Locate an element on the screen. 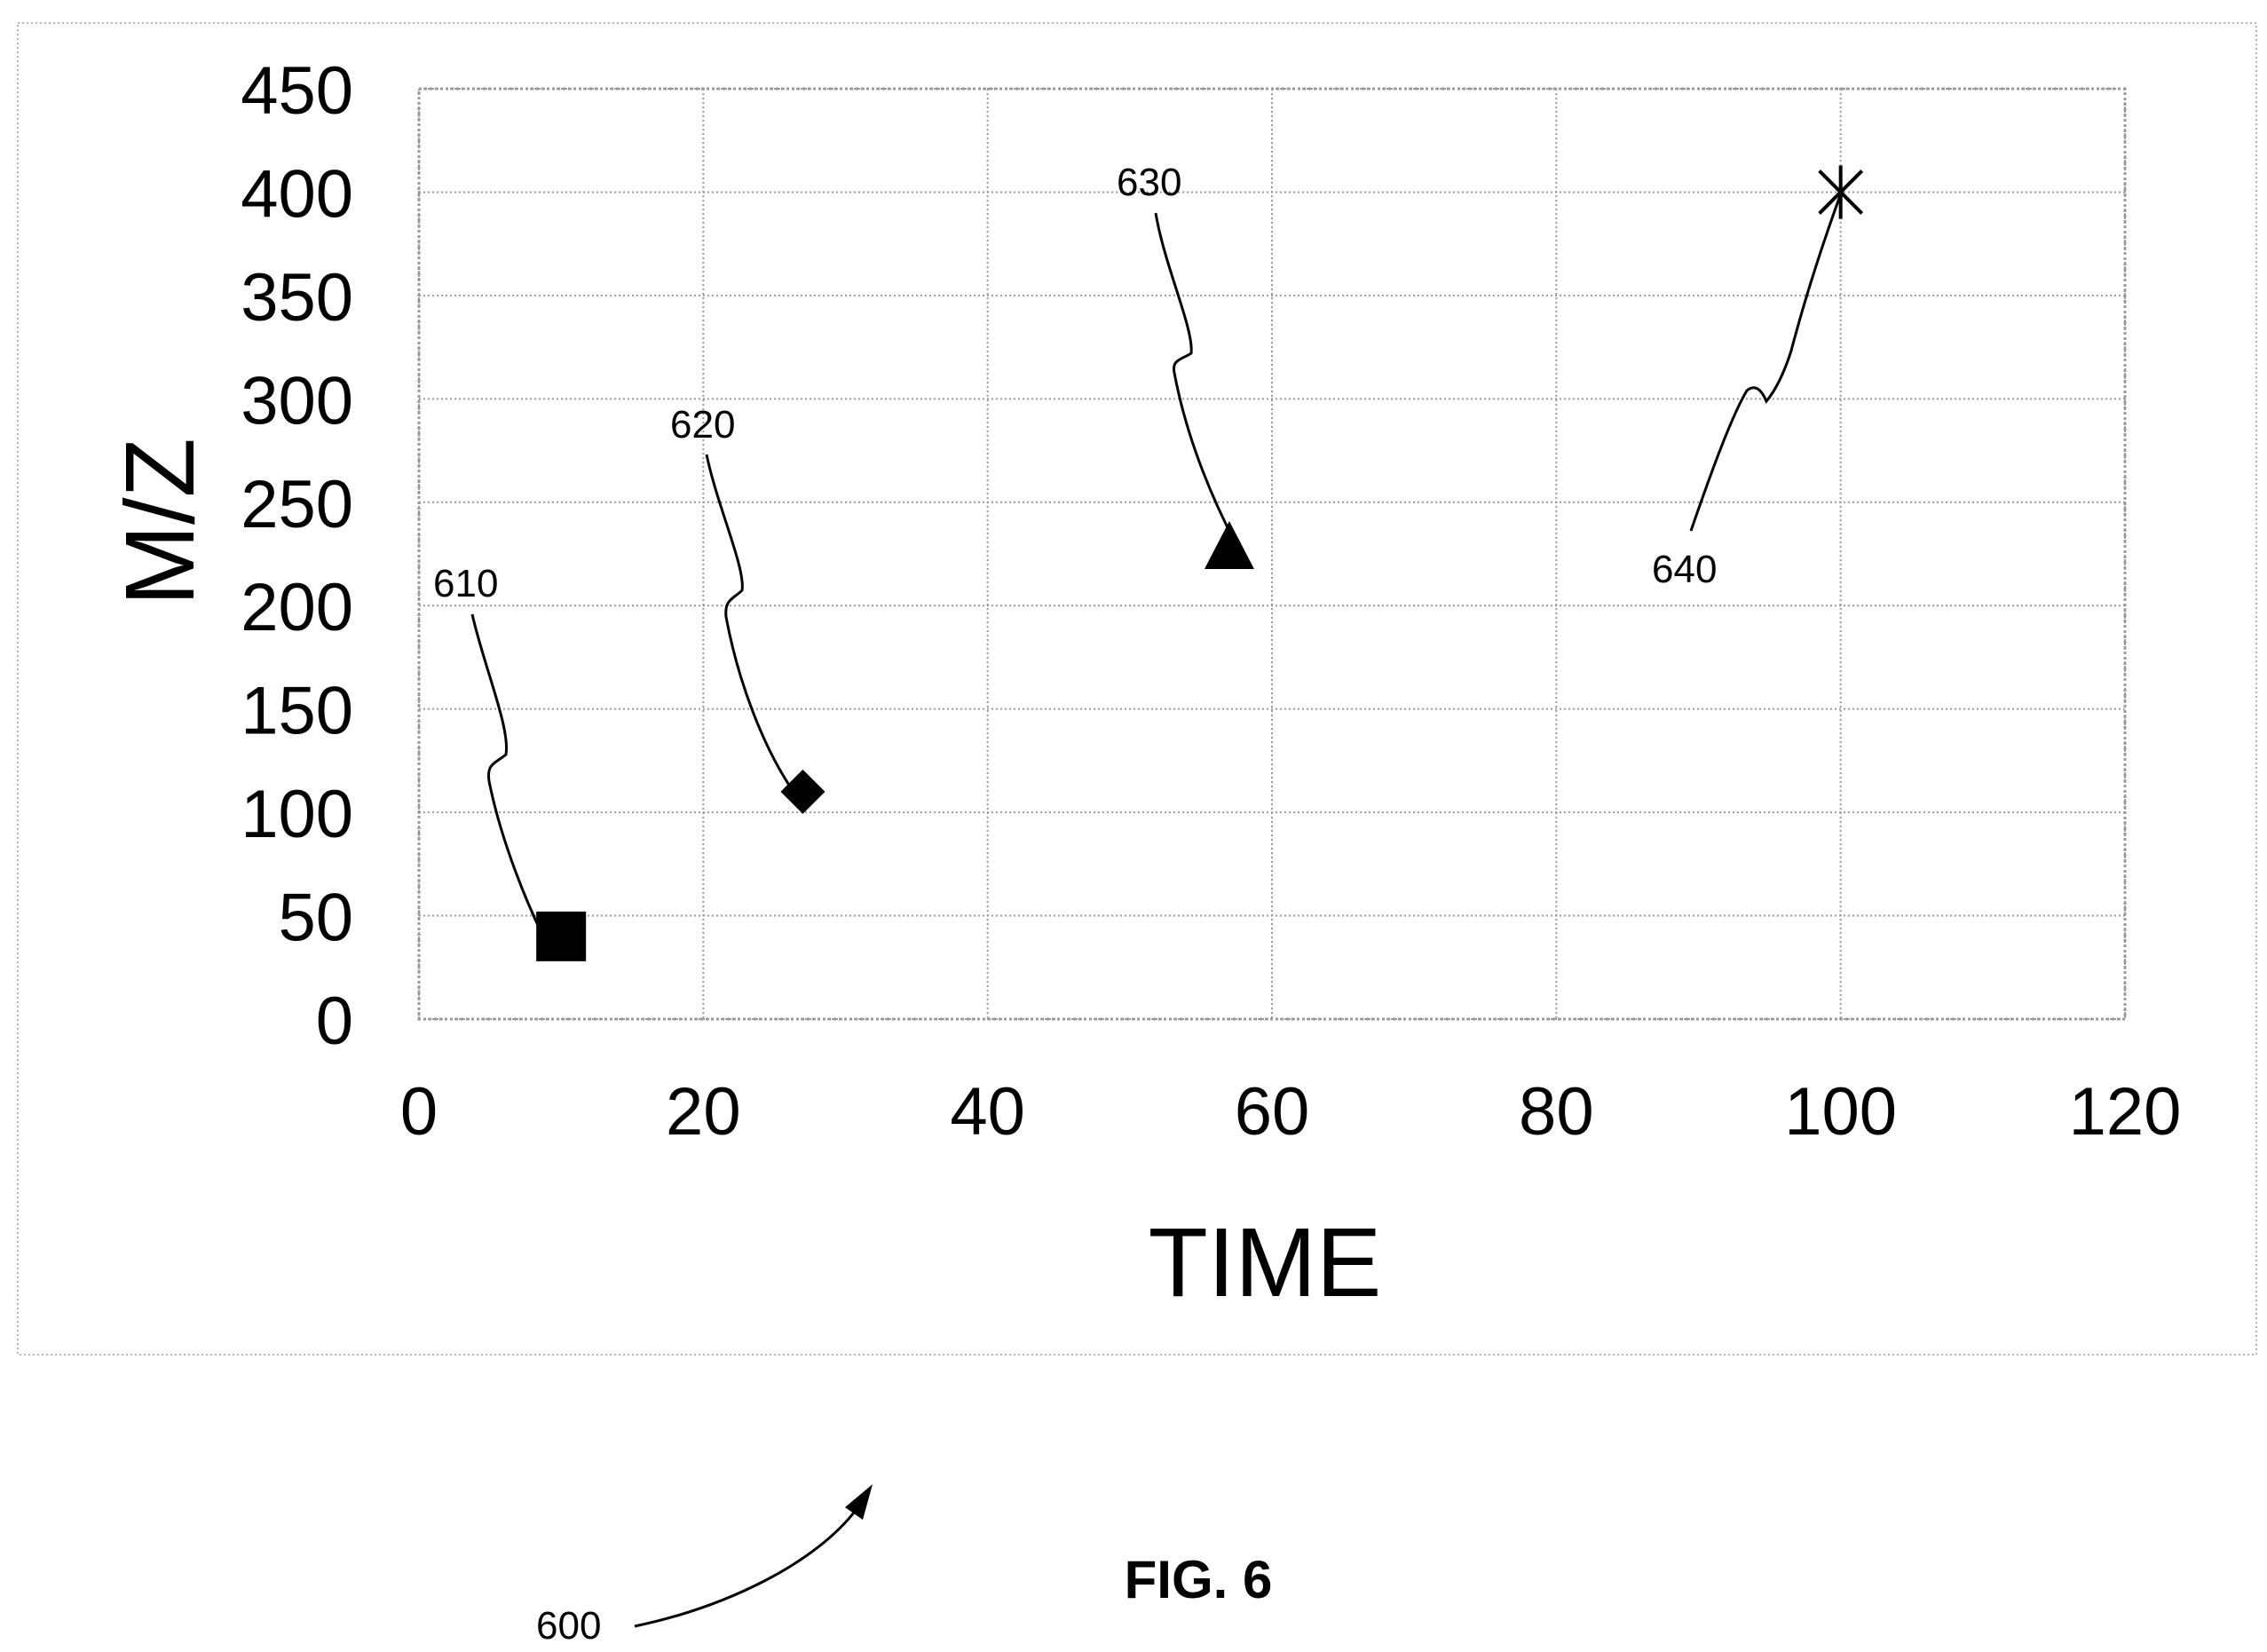 Image resolution: width=2267 pixels, height=1652 pixels. x-tick-label-0: 0 is located at coordinates (419, 1112).